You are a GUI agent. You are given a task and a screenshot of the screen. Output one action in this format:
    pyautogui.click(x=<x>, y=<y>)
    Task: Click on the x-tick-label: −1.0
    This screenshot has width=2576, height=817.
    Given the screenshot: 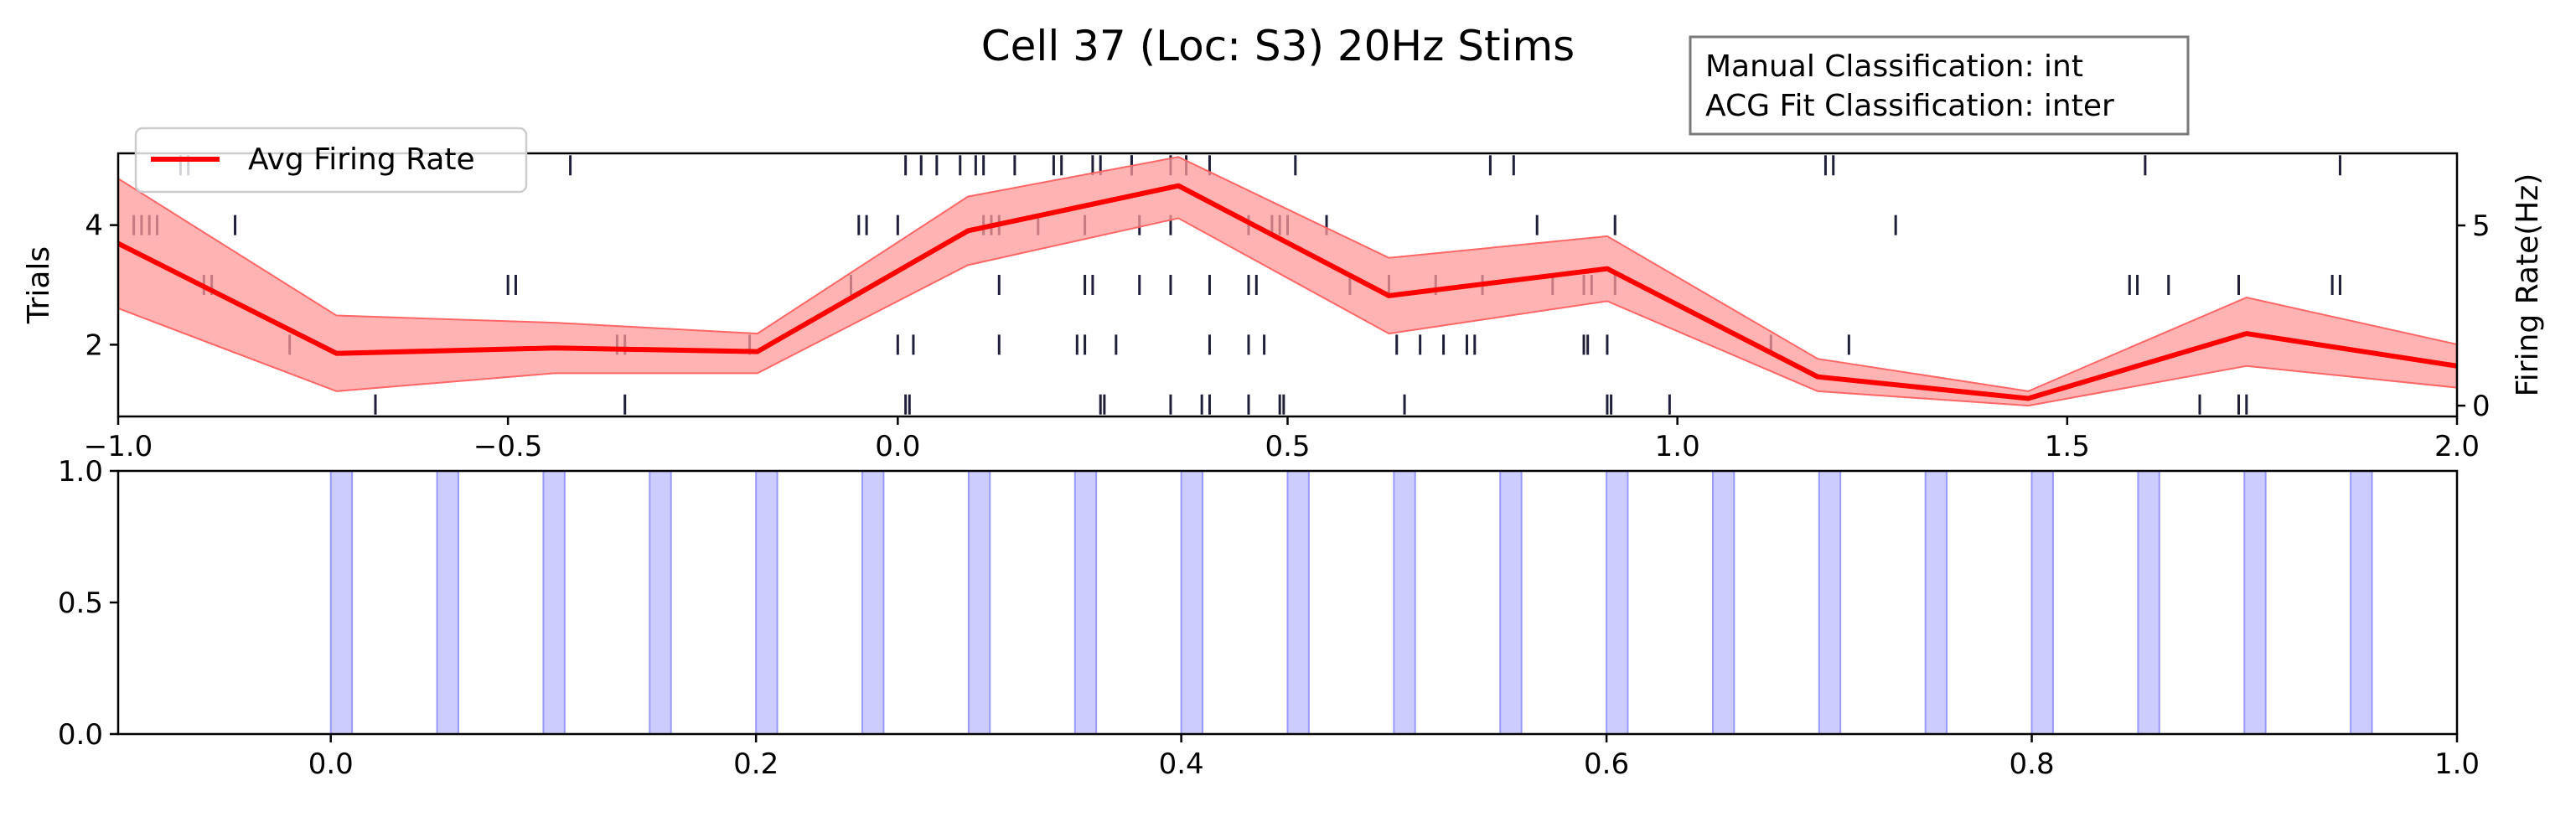 What is the action you would take?
    pyautogui.click(x=118, y=446)
    